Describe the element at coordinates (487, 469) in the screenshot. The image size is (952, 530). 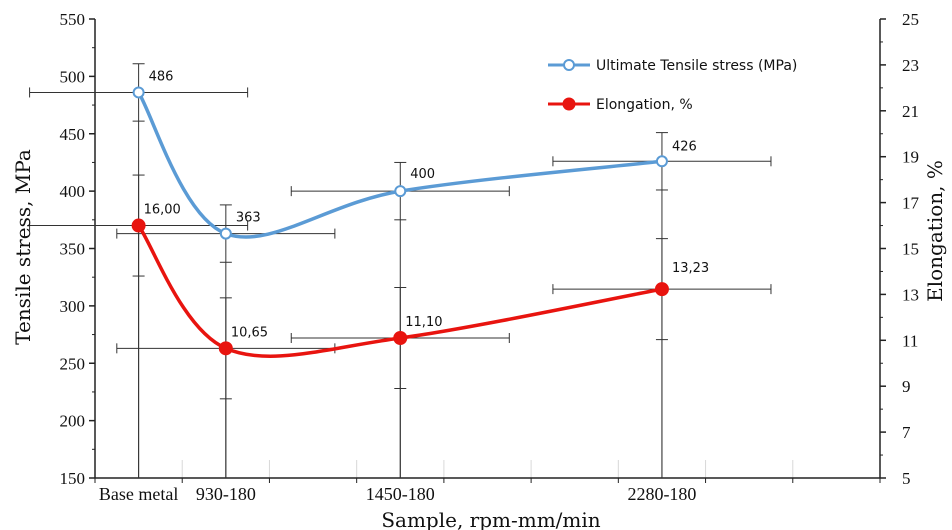
I see `grid-layer` at that location.